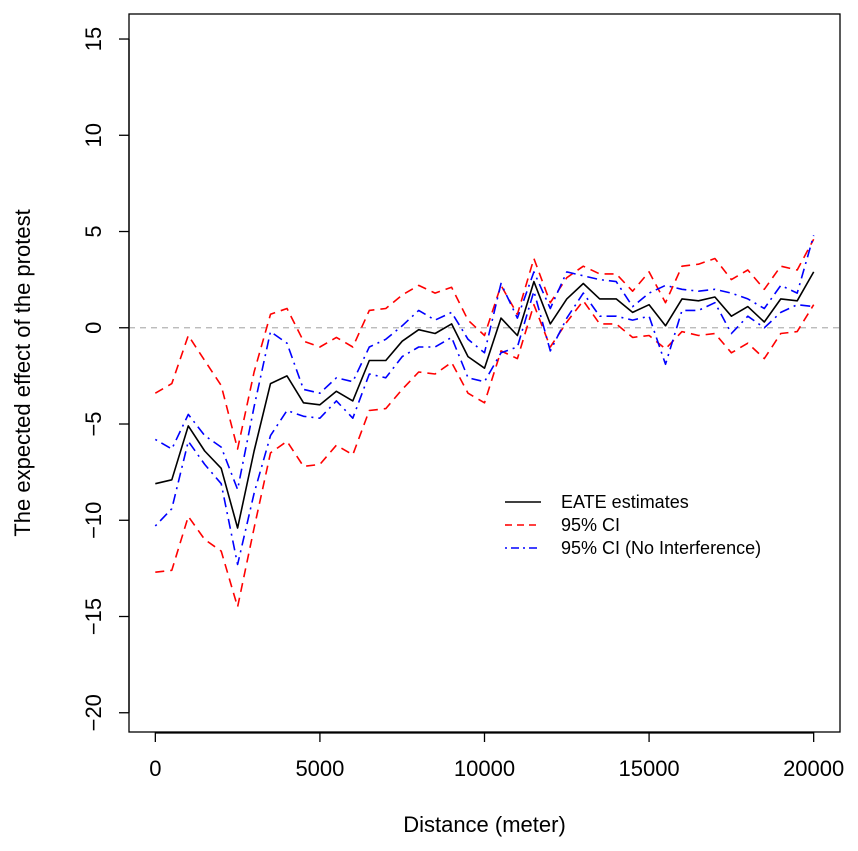 This screenshot has width=858, height=851. Describe the element at coordinates (648, 768) in the screenshot. I see `x-tick-label: 15000` at that location.